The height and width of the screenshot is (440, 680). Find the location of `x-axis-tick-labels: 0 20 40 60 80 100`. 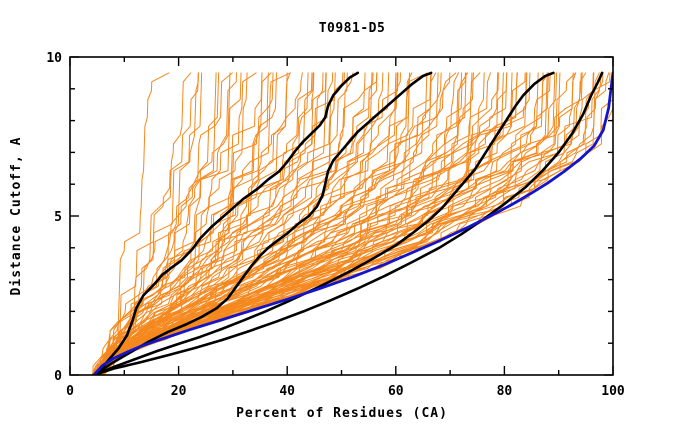

x-axis-tick-labels: 0 20 40 60 80 100 is located at coordinates (345, 391).